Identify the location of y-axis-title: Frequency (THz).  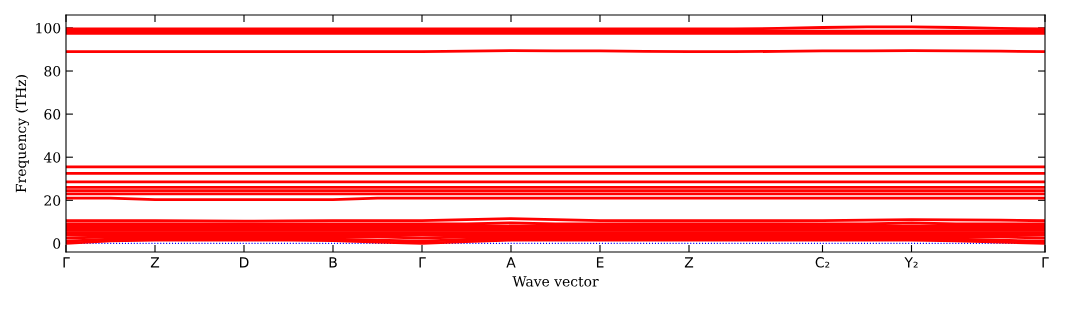
(22, 134).